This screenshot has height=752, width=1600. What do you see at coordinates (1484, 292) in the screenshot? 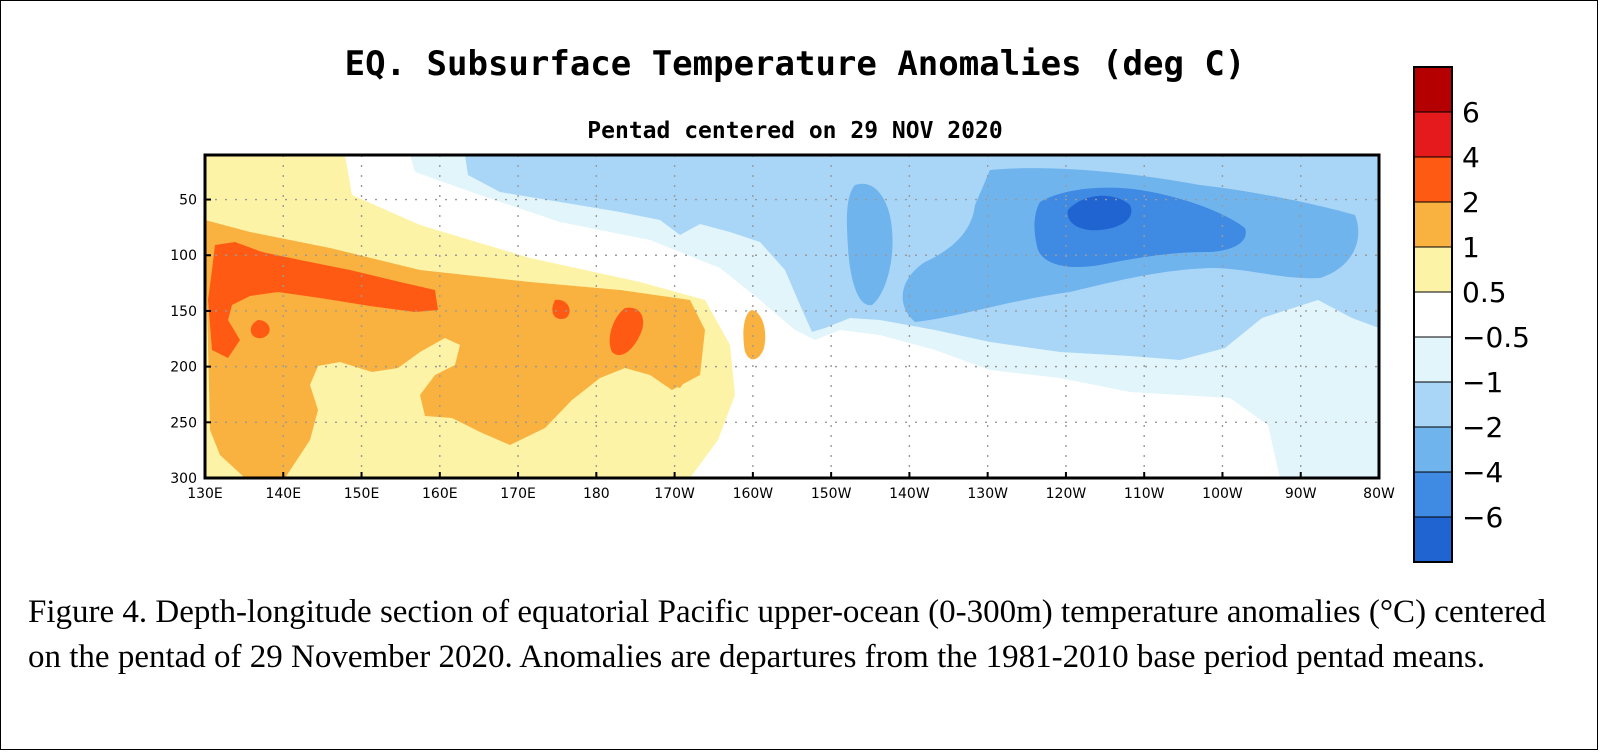
I see `colorbar-level-label: 0.5` at bounding box center [1484, 292].